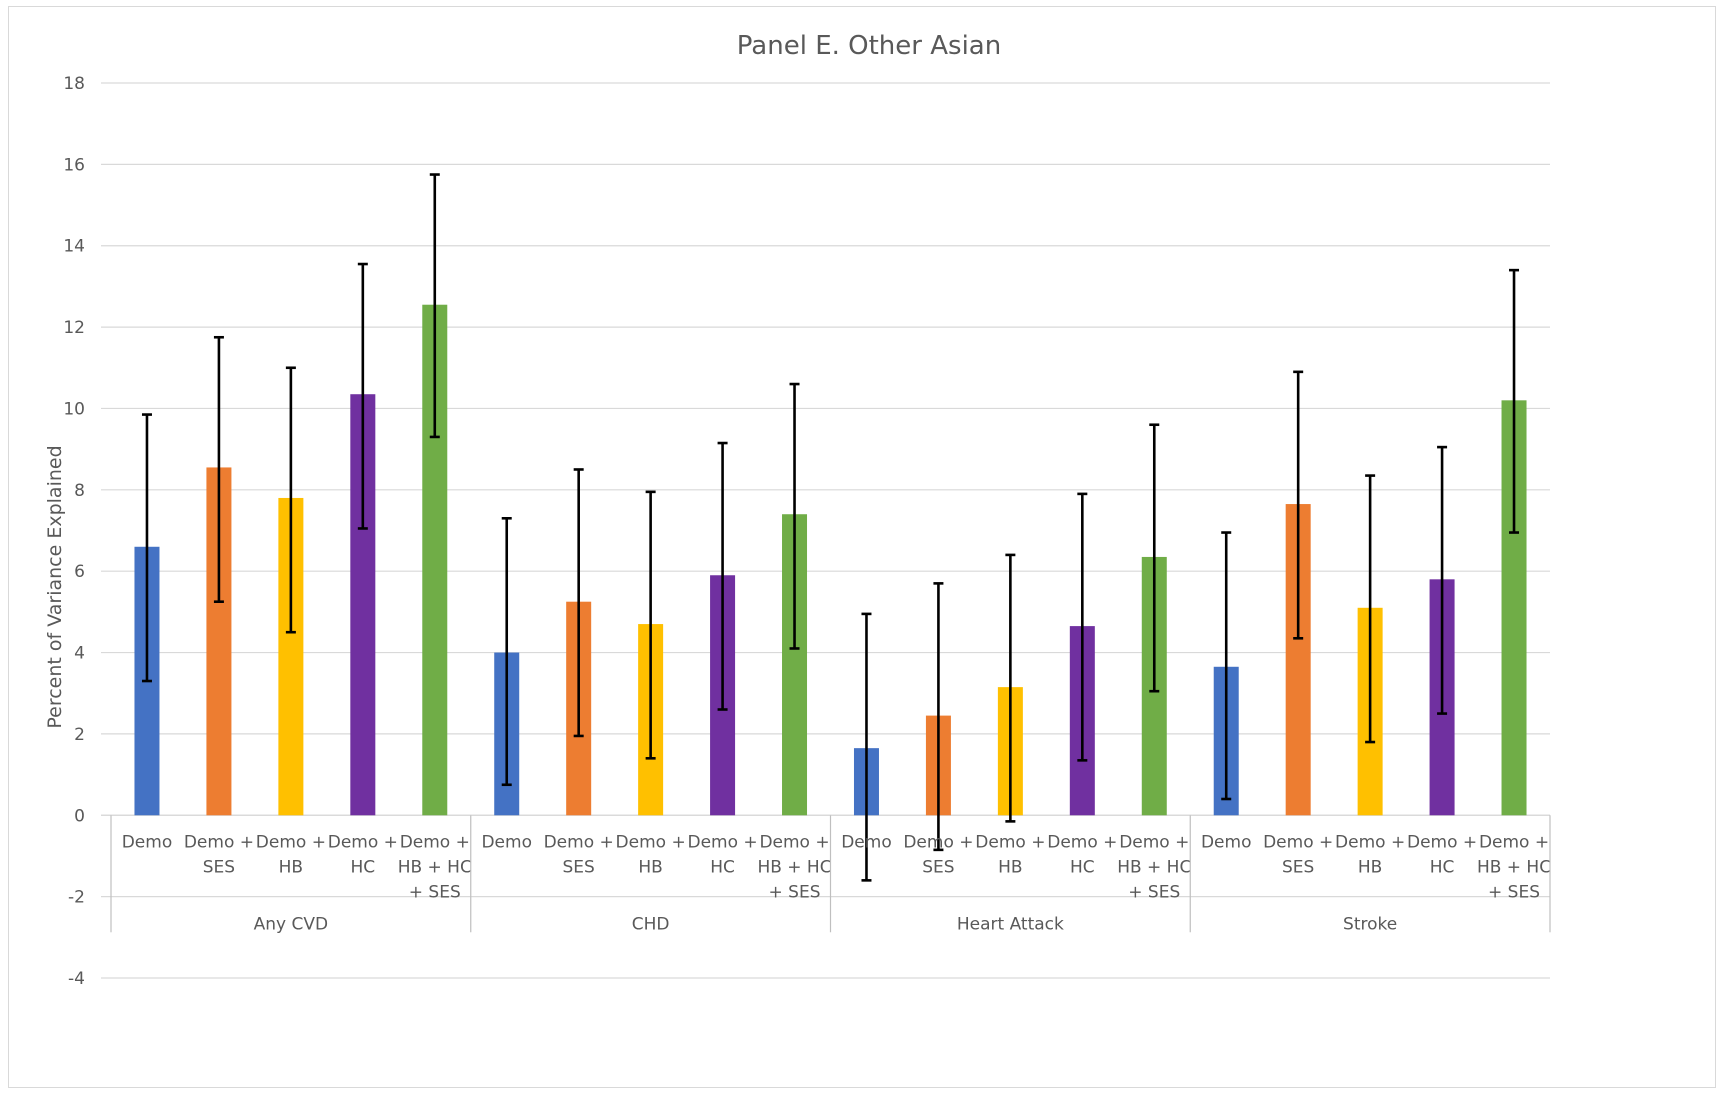  I want to click on y-tick-label: 8, so click(79, 491).